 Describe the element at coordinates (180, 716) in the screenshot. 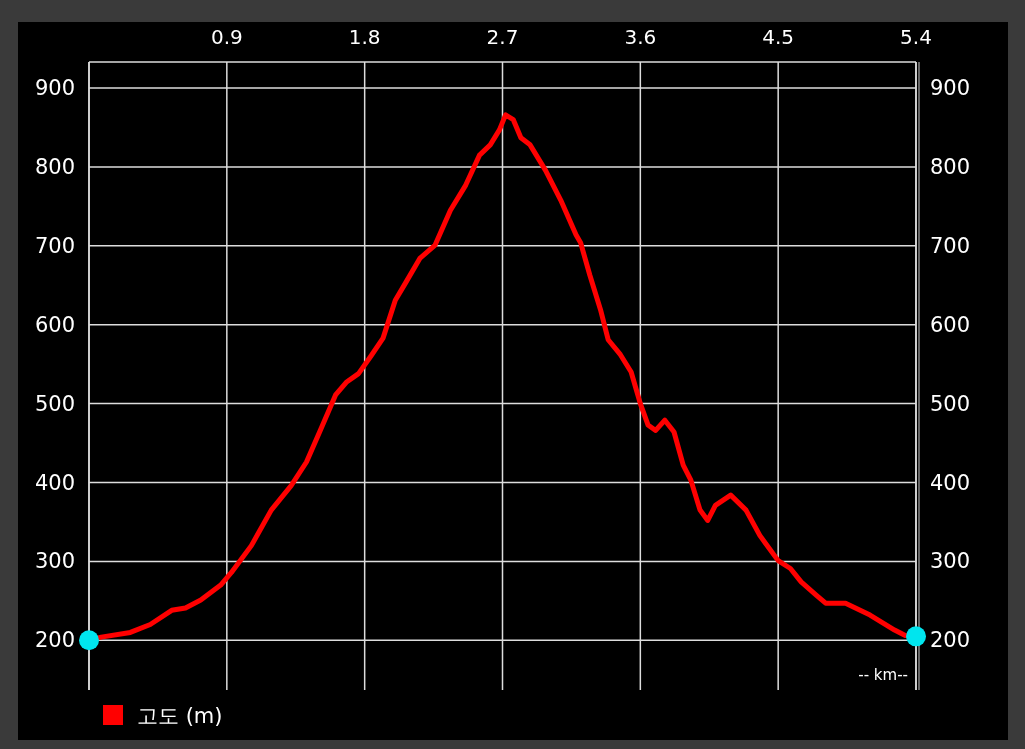

I see `legend-label: 고도 (m)` at that location.